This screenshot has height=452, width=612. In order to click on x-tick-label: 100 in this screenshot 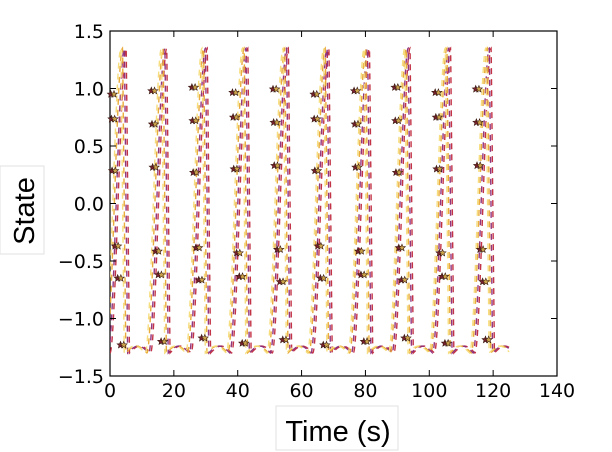, I will do `click(429, 391)`.